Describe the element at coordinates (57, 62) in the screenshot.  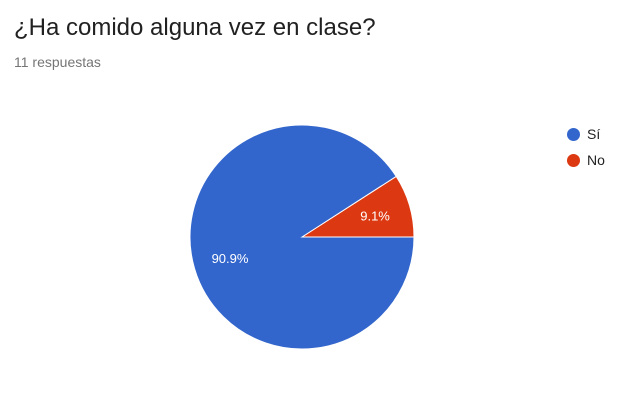
I see `response-count: 11 respuestas` at that location.